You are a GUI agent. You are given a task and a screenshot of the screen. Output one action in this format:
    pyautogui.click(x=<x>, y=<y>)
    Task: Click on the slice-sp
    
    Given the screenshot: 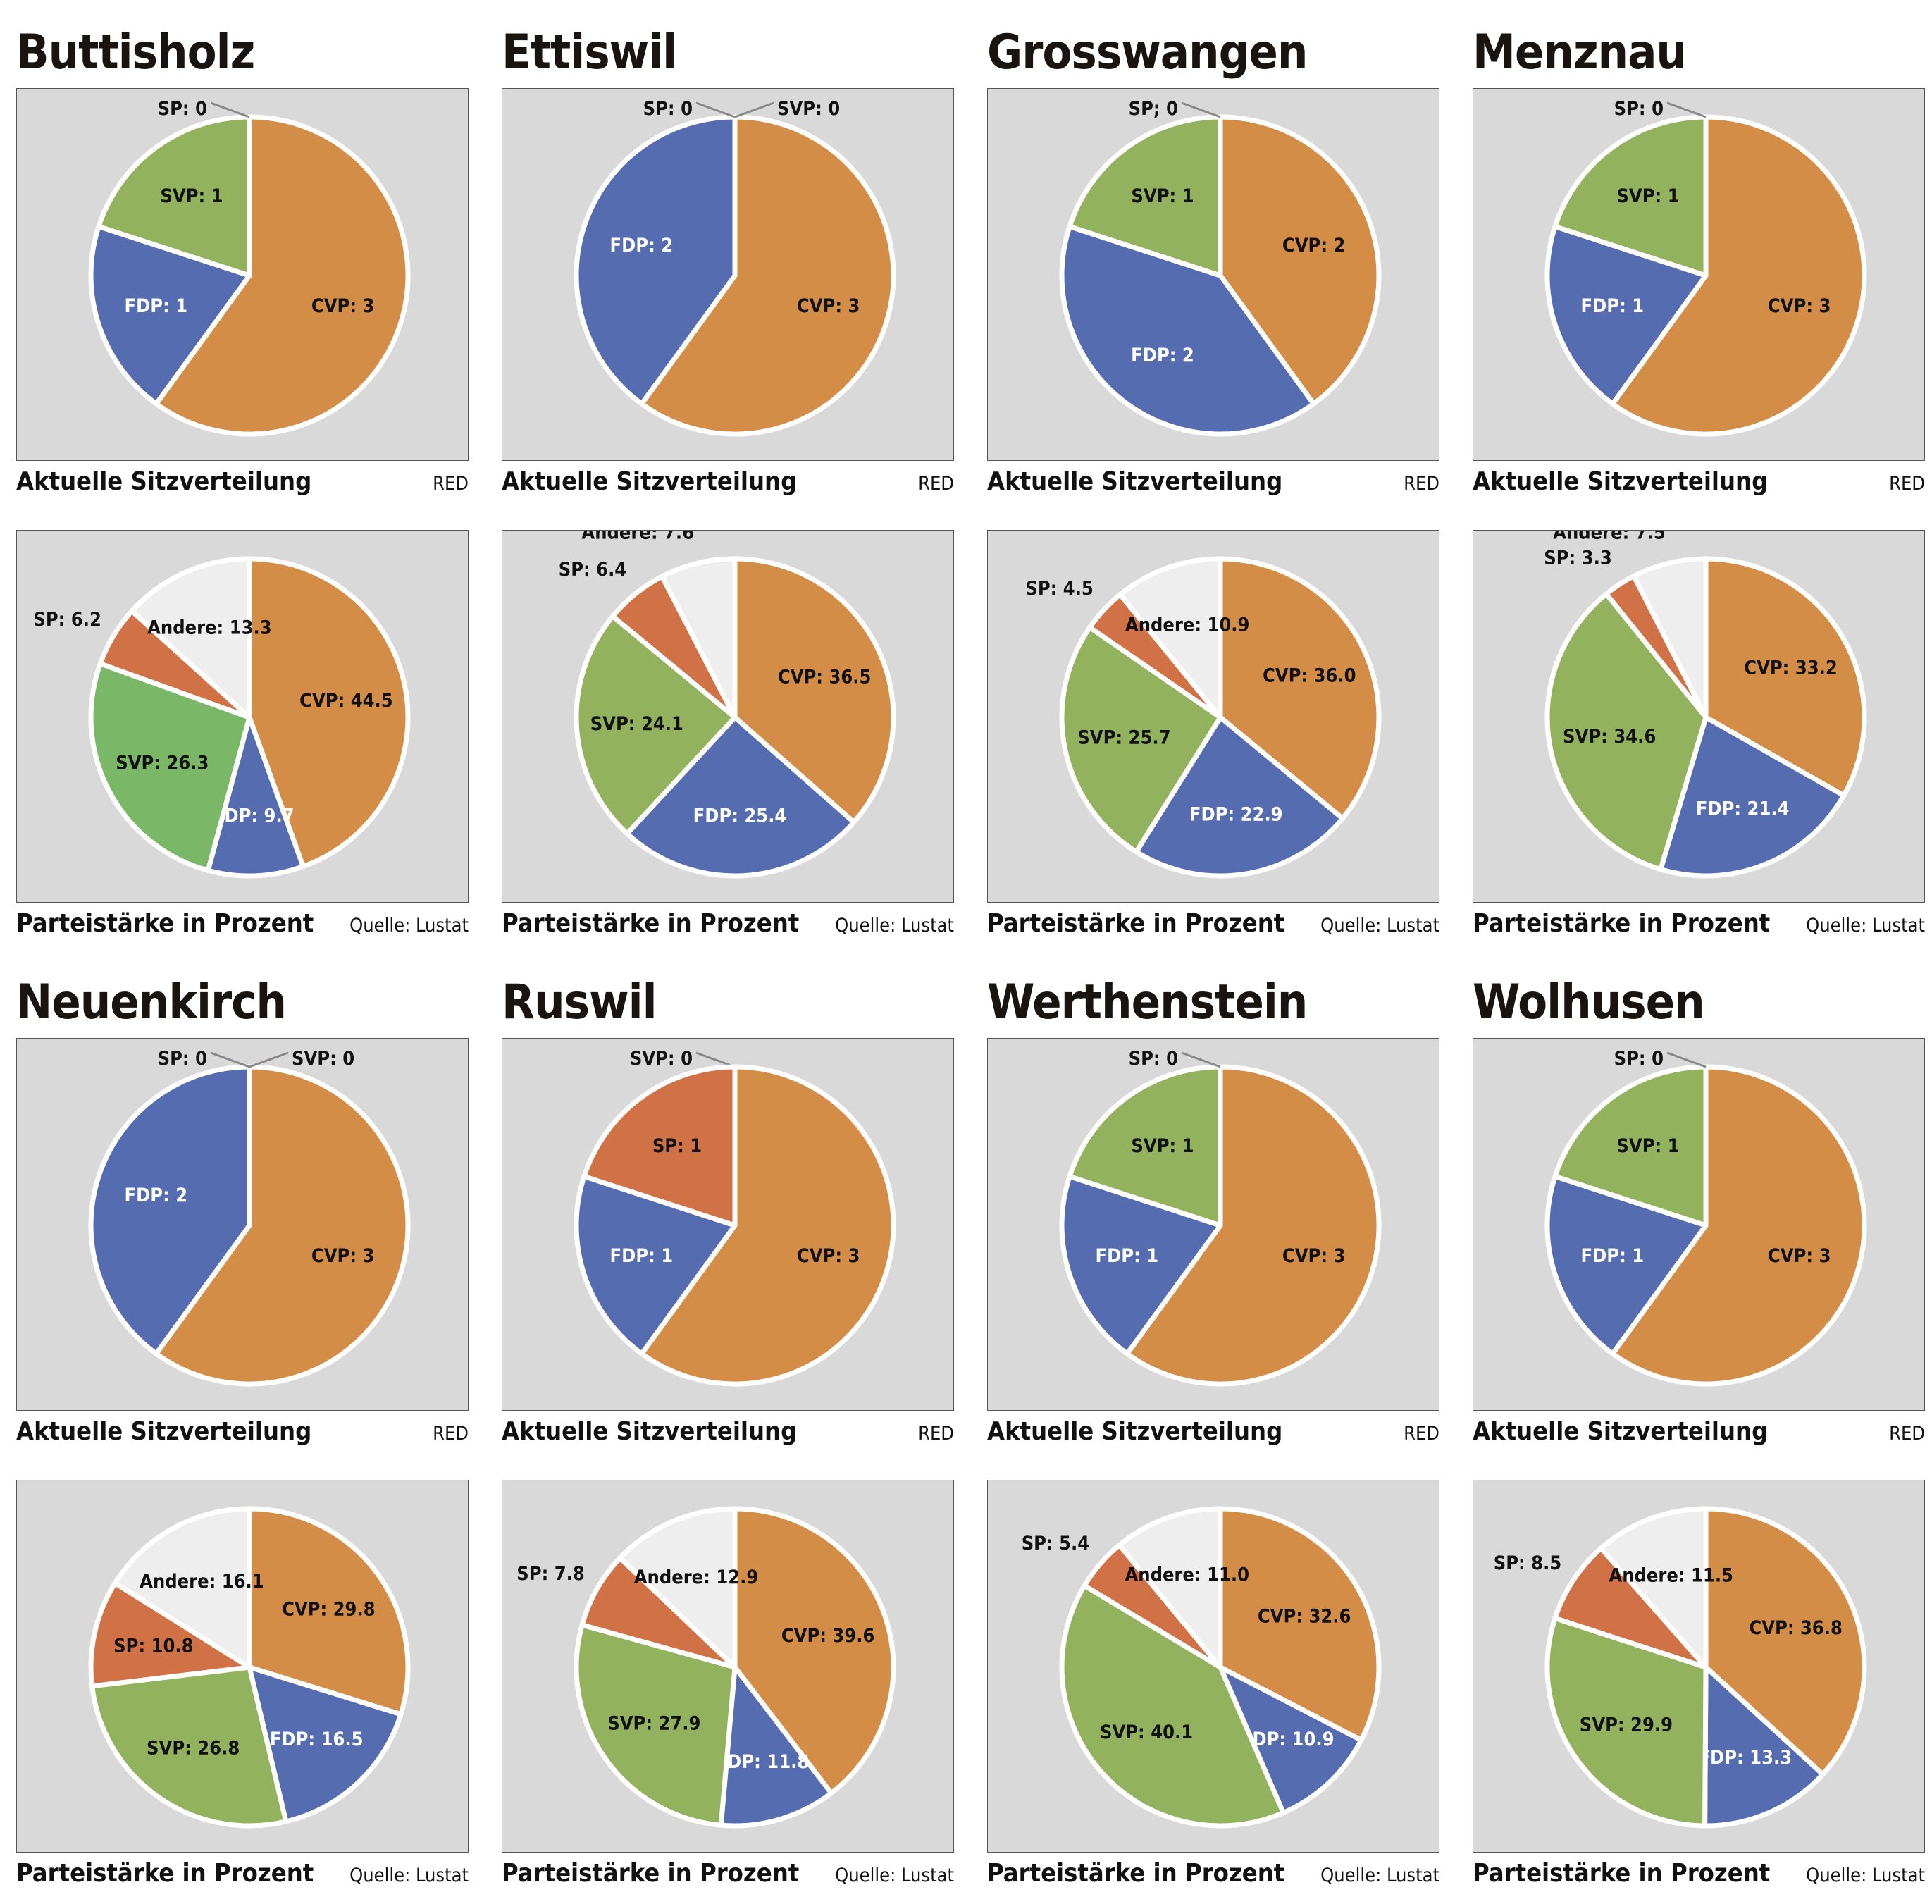 What is the action you would take?
    pyautogui.click(x=1630, y=1607)
    